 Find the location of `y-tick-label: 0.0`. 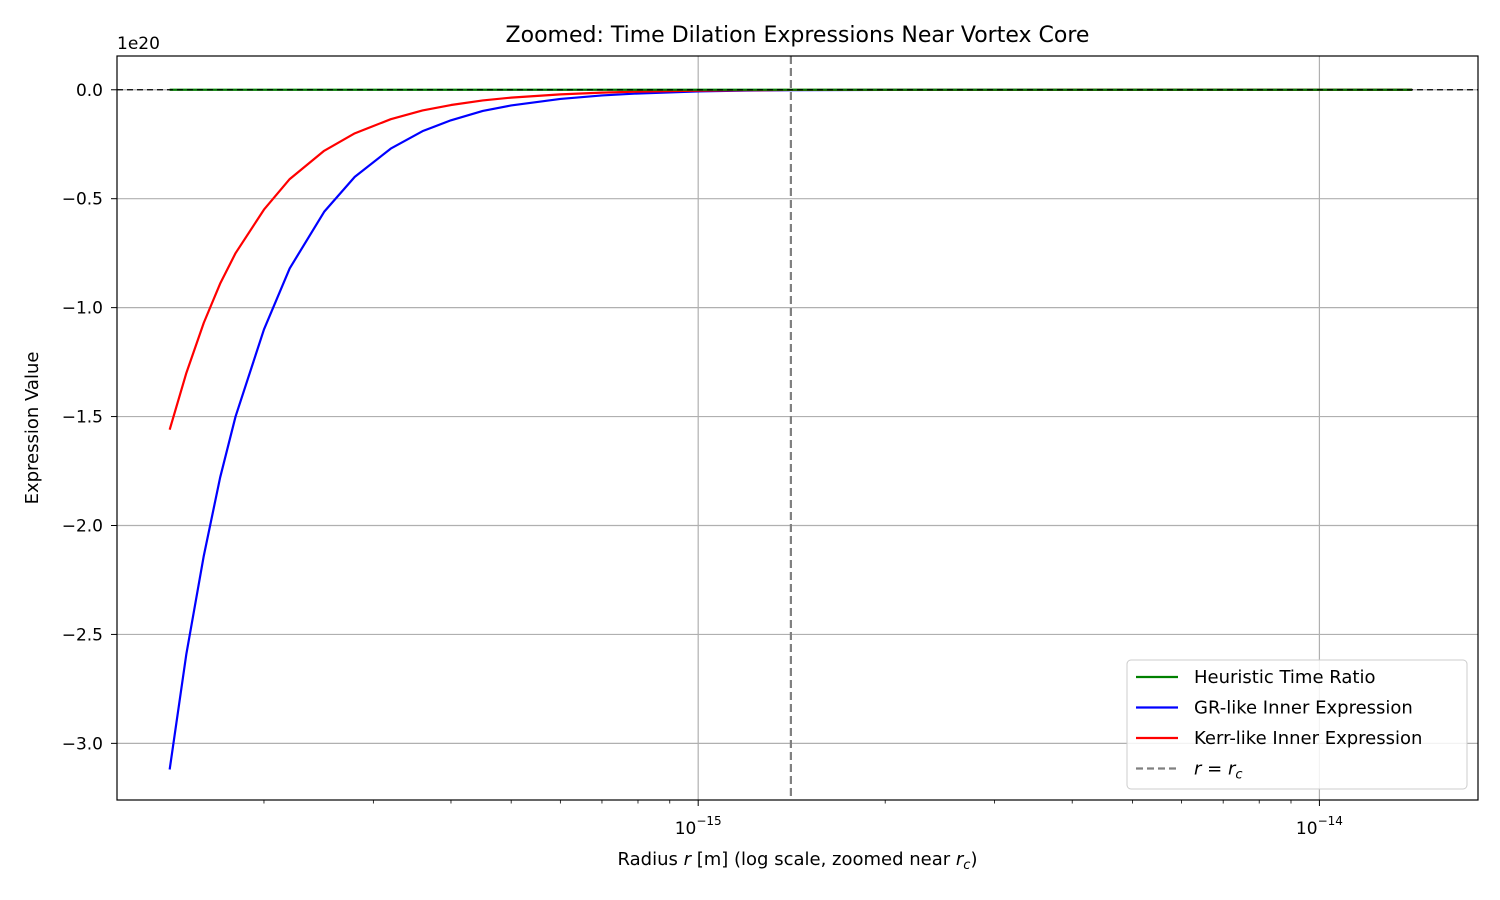

y-tick-label: 0.0 is located at coordinates (89, 91).